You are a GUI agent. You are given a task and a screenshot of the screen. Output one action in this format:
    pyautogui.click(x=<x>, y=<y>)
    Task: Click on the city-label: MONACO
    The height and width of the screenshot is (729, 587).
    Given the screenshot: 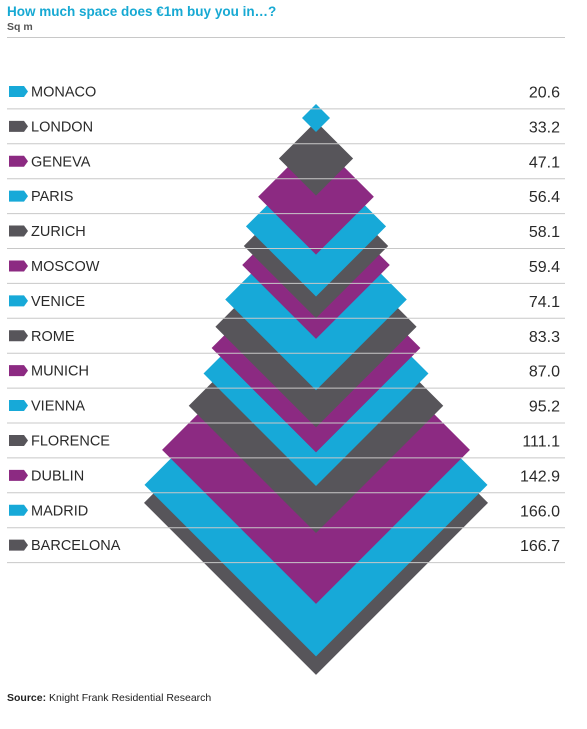 What is the action you would take?
    pyautogui.click(x=63, y=92)
    